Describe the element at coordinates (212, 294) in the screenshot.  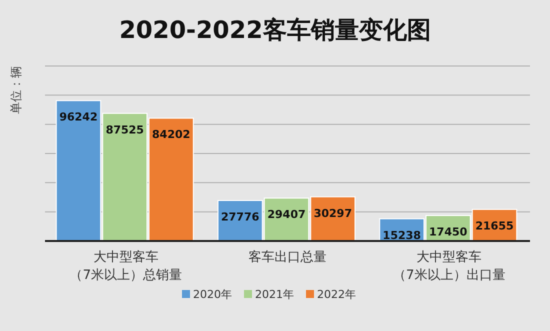
I see `legend-label: 2020年` at that location.